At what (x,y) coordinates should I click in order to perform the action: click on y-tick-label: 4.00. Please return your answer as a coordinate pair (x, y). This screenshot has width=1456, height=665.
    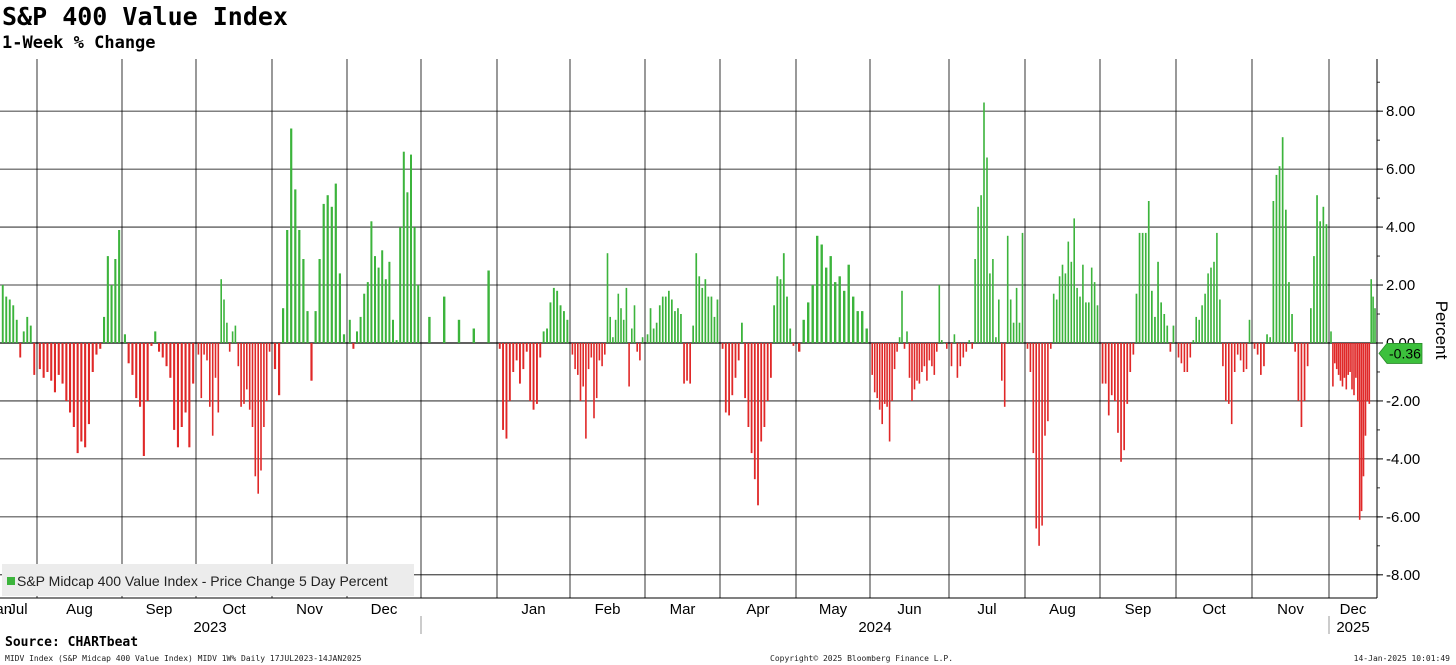
    Looking at the image, I should click on (1400, 227).